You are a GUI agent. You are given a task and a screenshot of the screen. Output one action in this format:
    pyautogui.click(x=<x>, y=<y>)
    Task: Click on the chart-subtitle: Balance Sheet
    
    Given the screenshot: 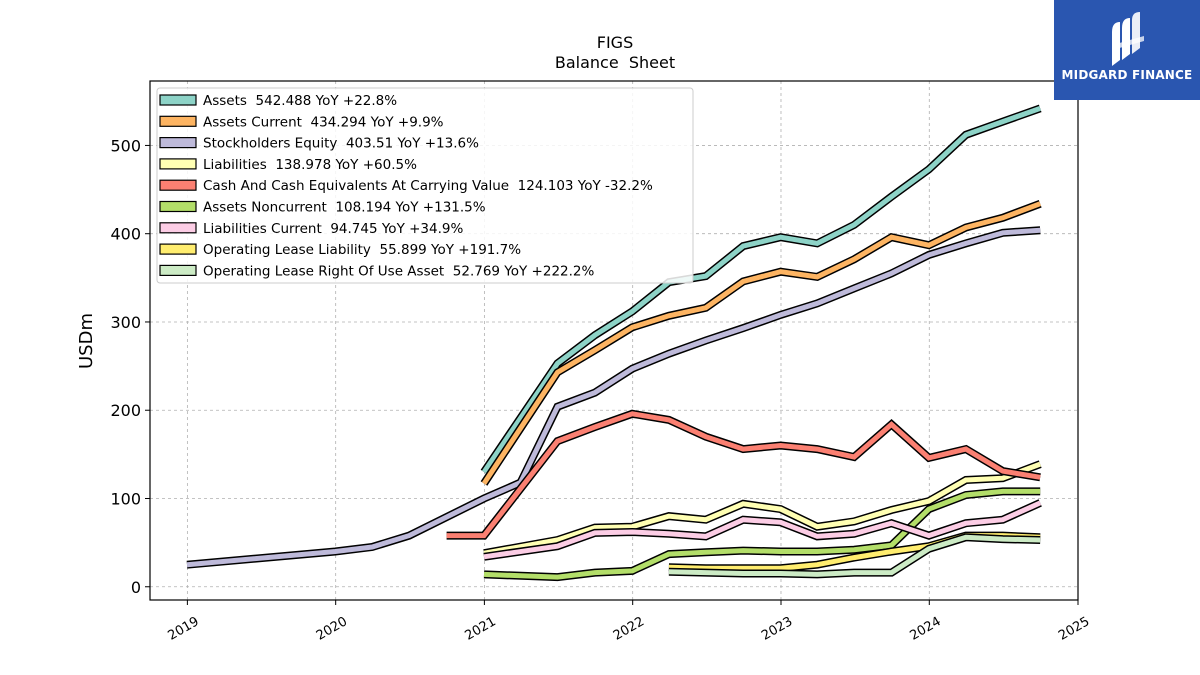 What is the action you would take?
    pyautogui.click(x=615, y=62)
    